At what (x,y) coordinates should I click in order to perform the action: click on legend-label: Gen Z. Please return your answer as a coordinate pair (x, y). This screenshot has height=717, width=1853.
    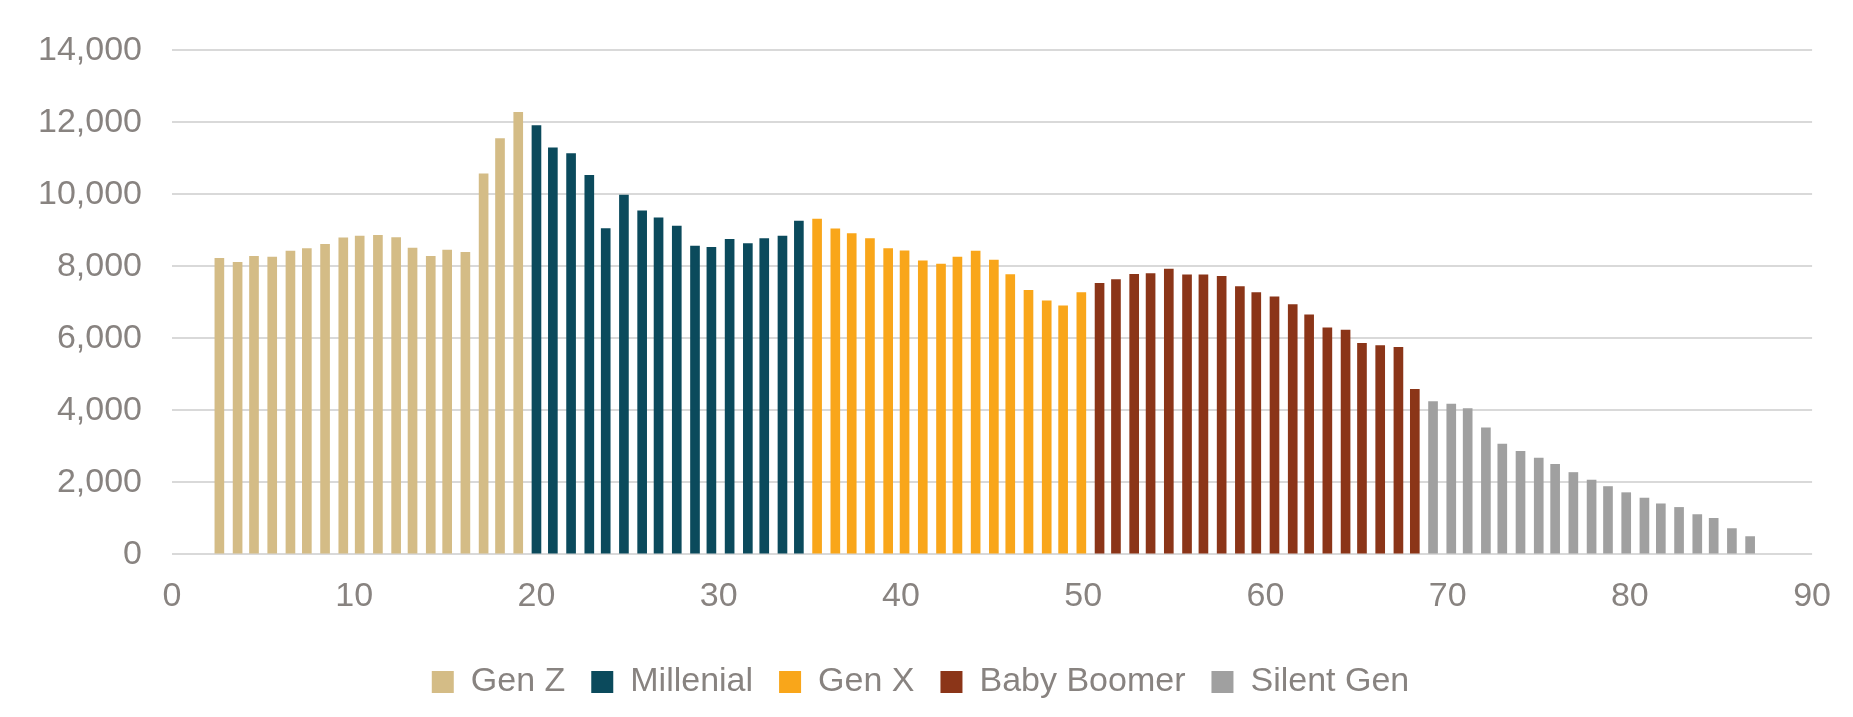
    Looking at the image, I should click on (518, 679).